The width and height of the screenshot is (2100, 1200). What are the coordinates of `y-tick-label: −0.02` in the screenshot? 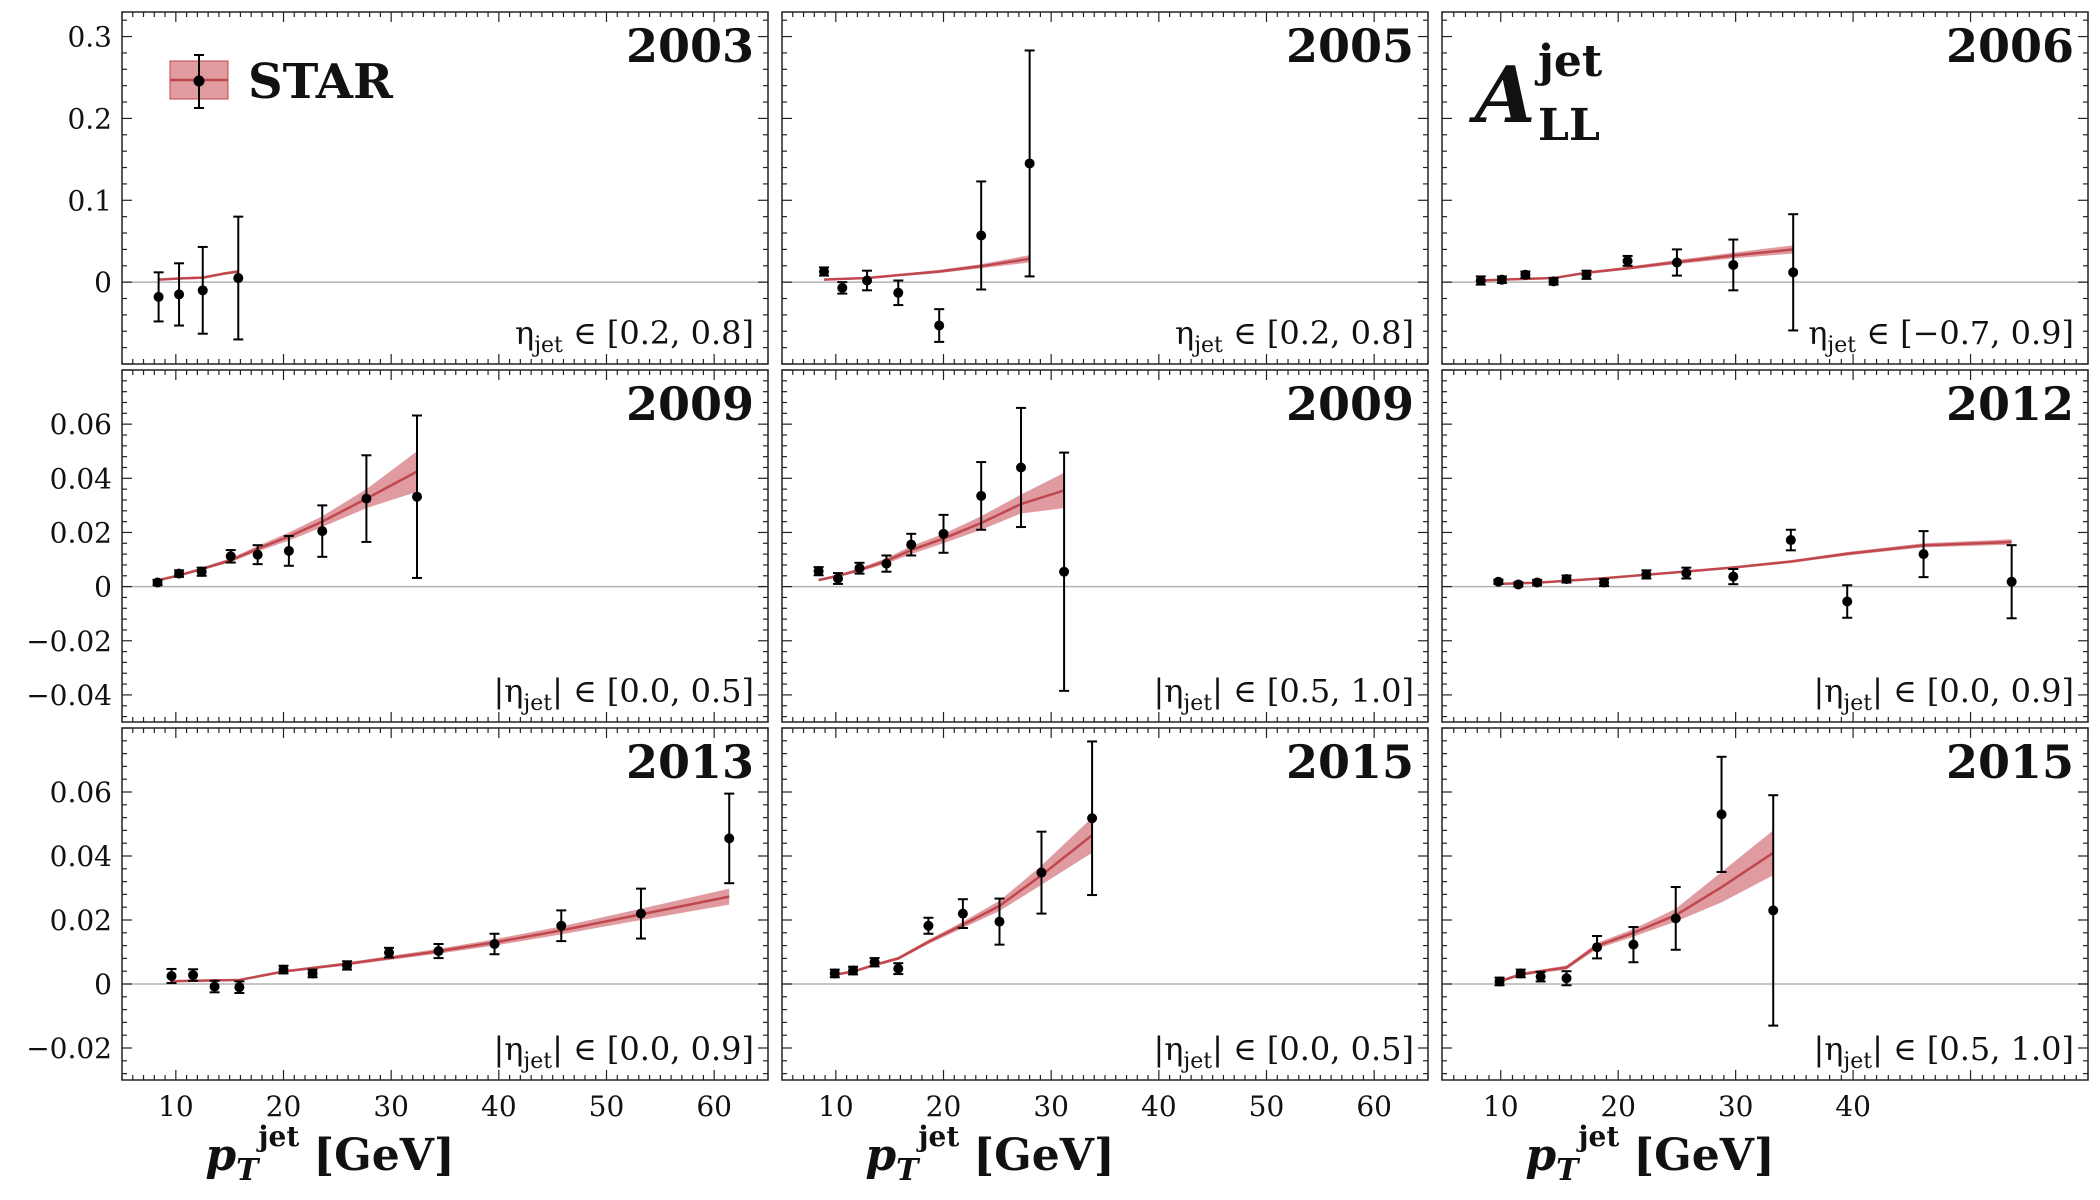 It's located at (69, 641).